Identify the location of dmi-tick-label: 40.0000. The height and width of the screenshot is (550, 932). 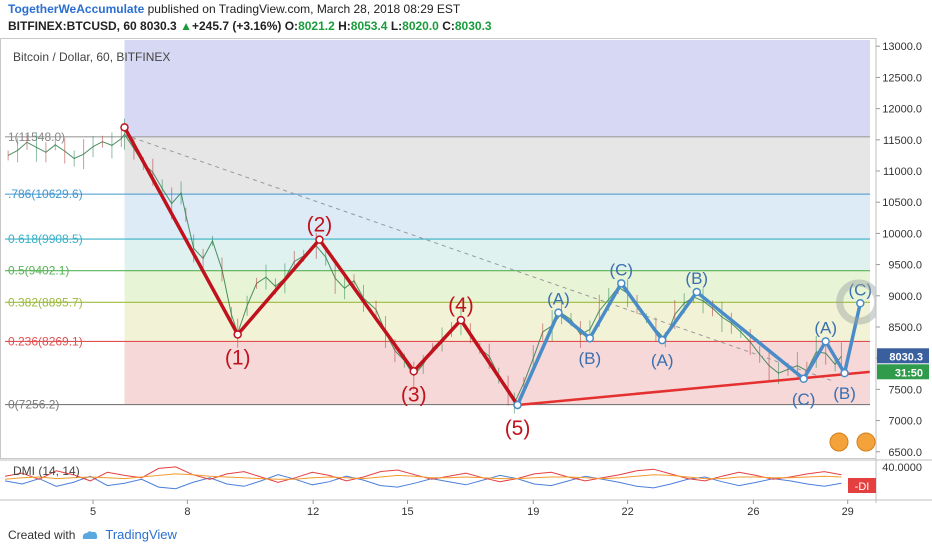
(902, 468).